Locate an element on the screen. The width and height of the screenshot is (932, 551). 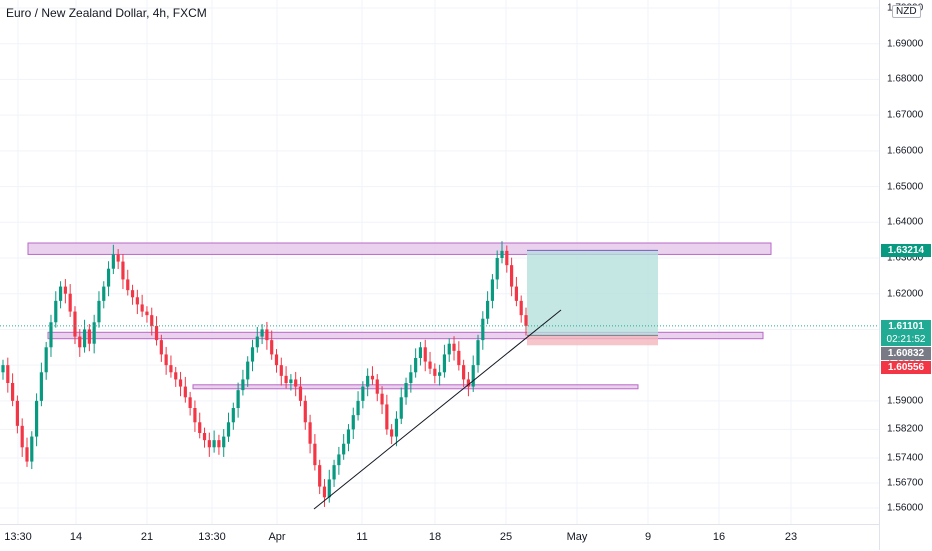
time-axis: 13:30 14 21 13:30 Apr 11 18 25 May 9 16 23 is located at coordinates (439, 537).